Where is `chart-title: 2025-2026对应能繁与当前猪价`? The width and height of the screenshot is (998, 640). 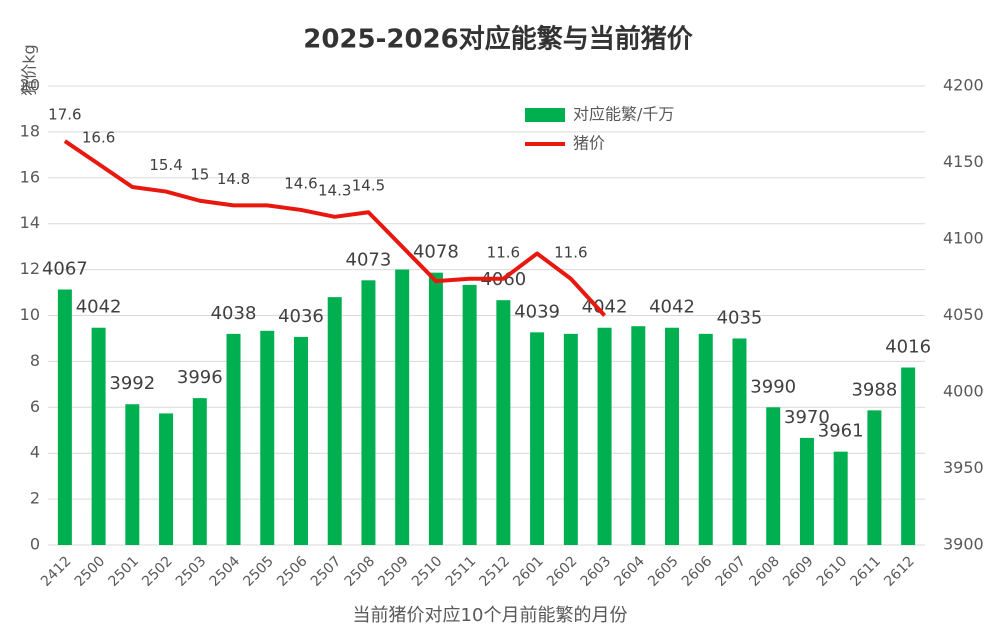
chart-title: 2025-2026对应能繁与当前猪价 is located at coordinates (498, 39).